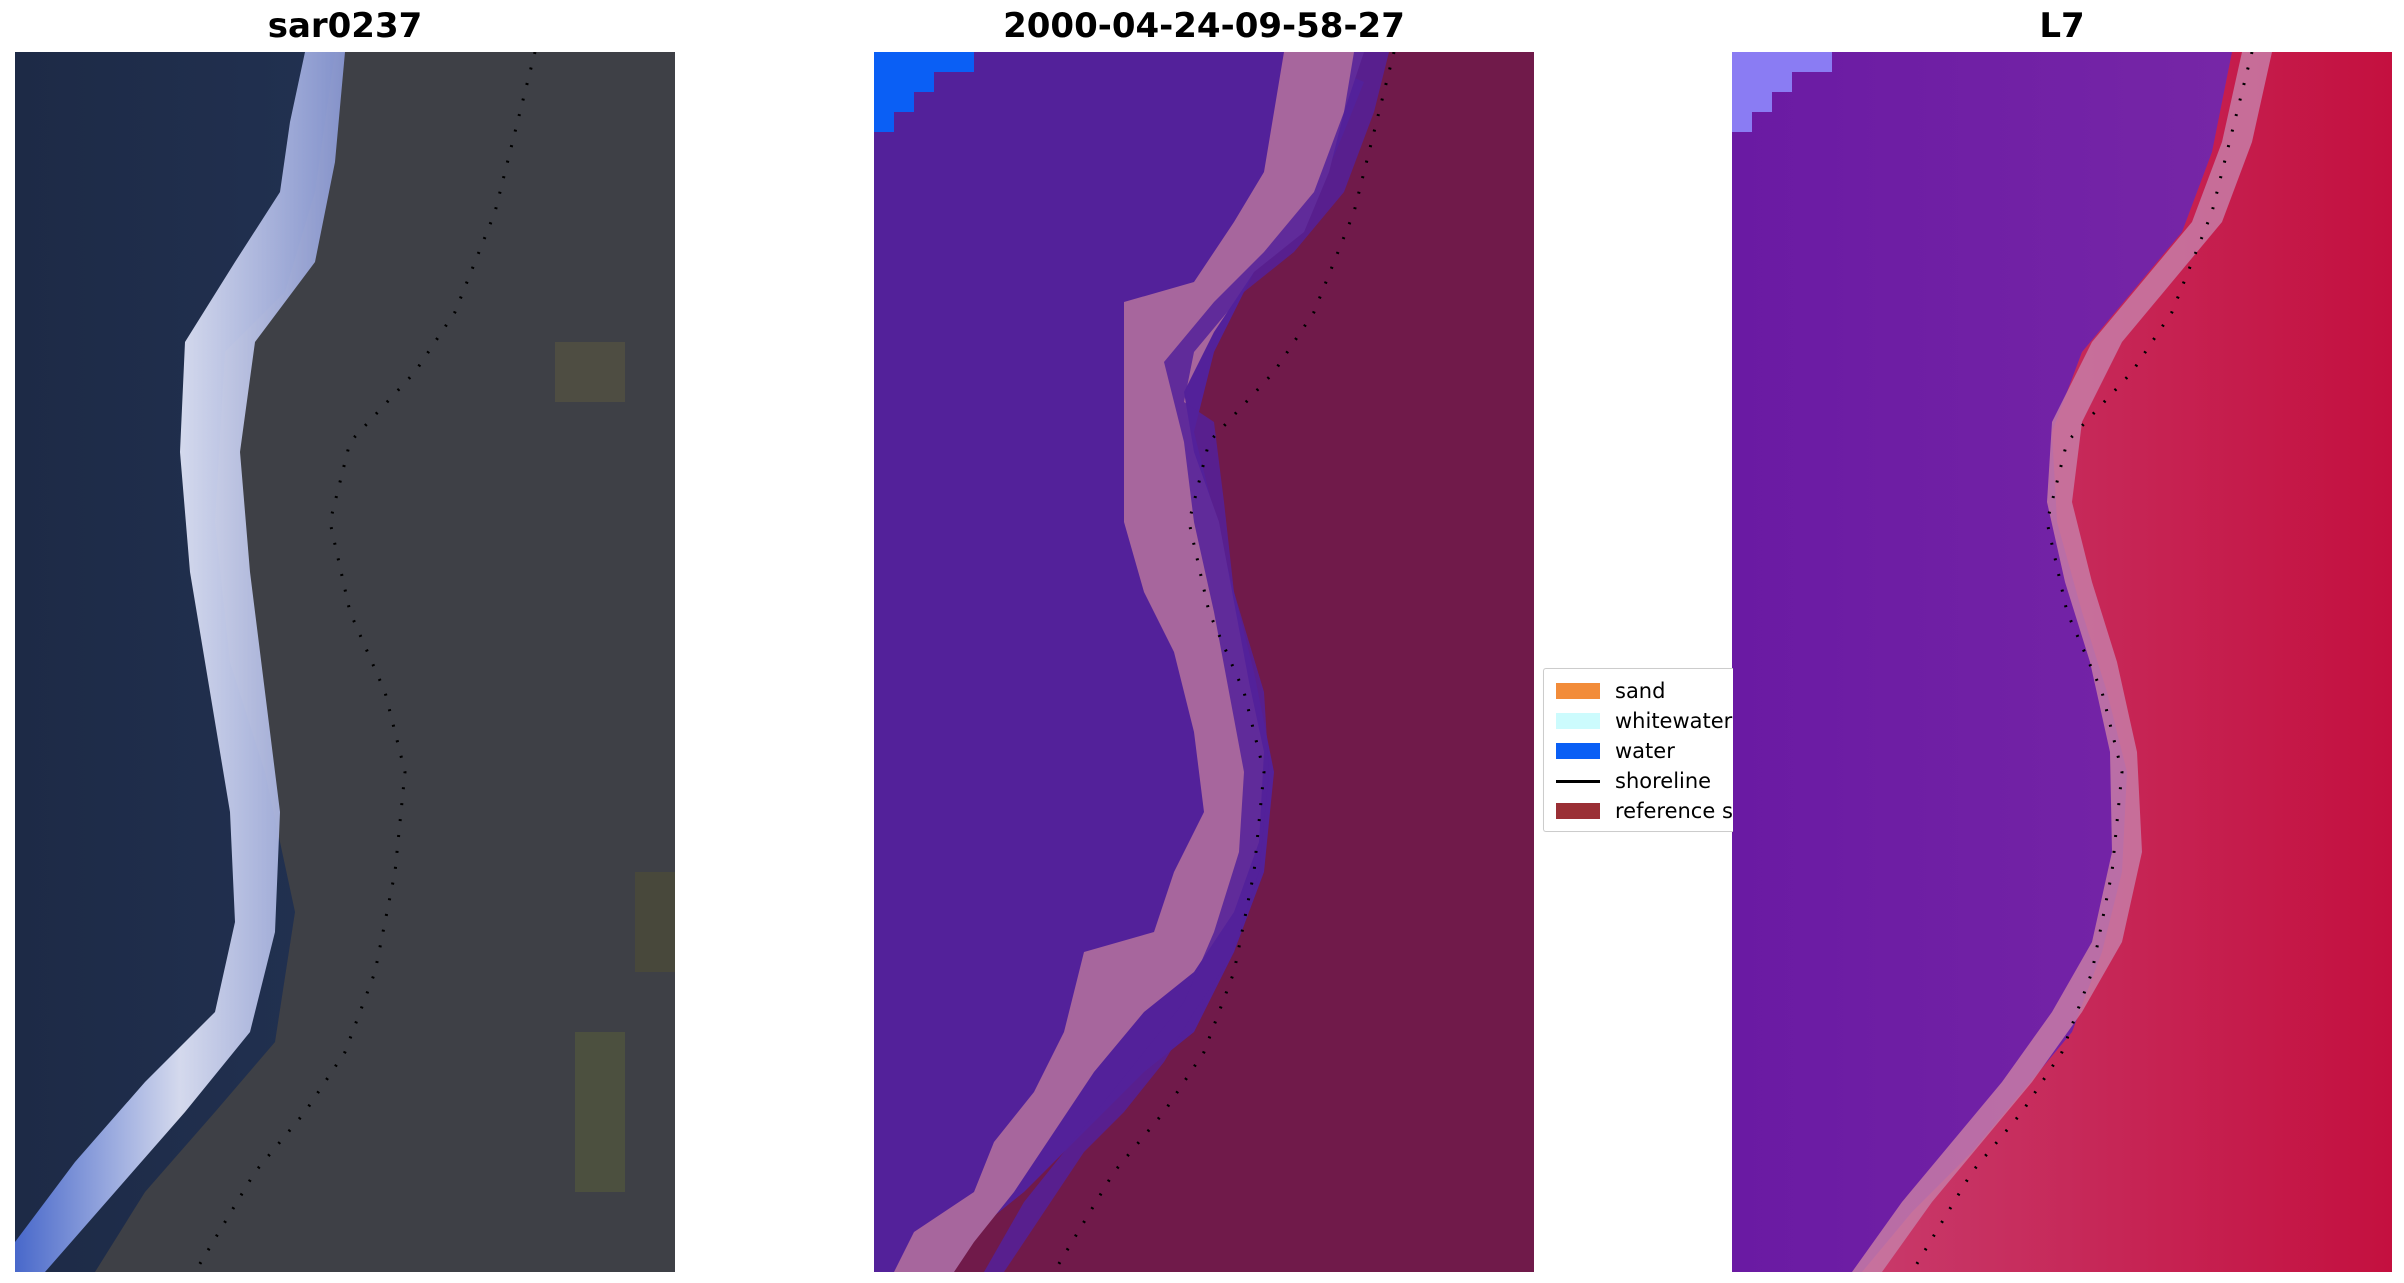 The image size is (2404, 1283). What do you see at coordinates (1578, 691) in the screenshot?
I see `legend-swatch-sand` at bounding box center [1578, 691].